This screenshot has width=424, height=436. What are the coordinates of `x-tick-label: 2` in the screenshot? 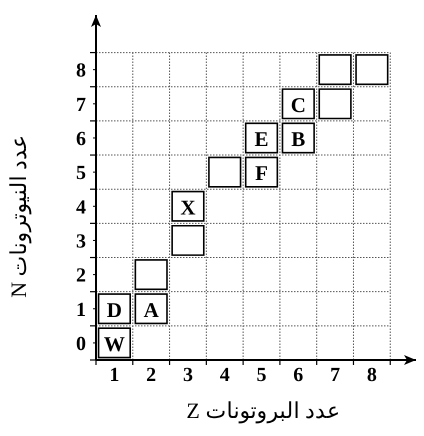 It's located at (151, 375).